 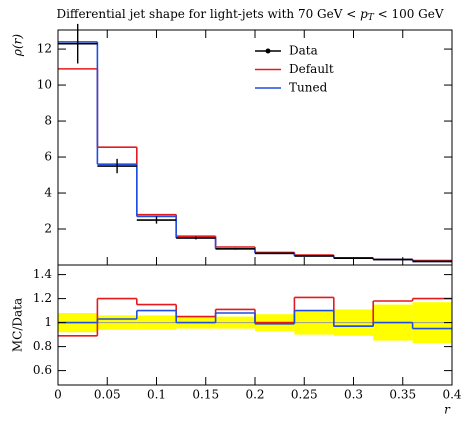 I want to click on y-tick-label: 10, so click(x=44, y=85).